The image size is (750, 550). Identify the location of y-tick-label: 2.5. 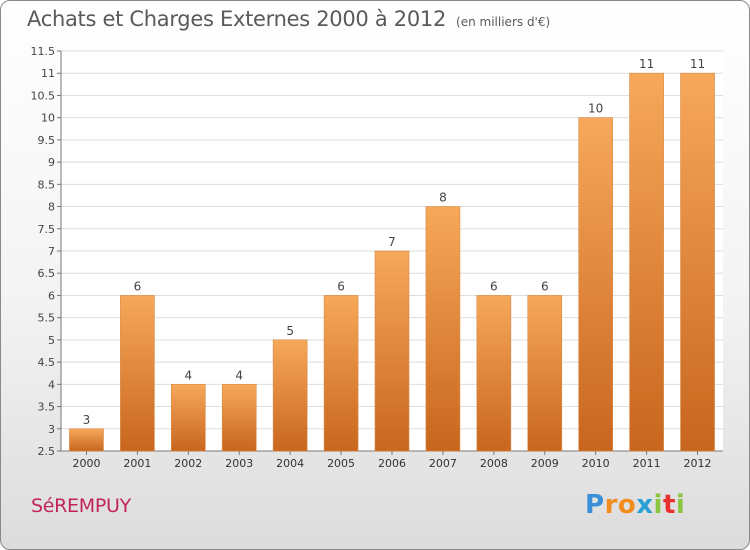
(47, 451).